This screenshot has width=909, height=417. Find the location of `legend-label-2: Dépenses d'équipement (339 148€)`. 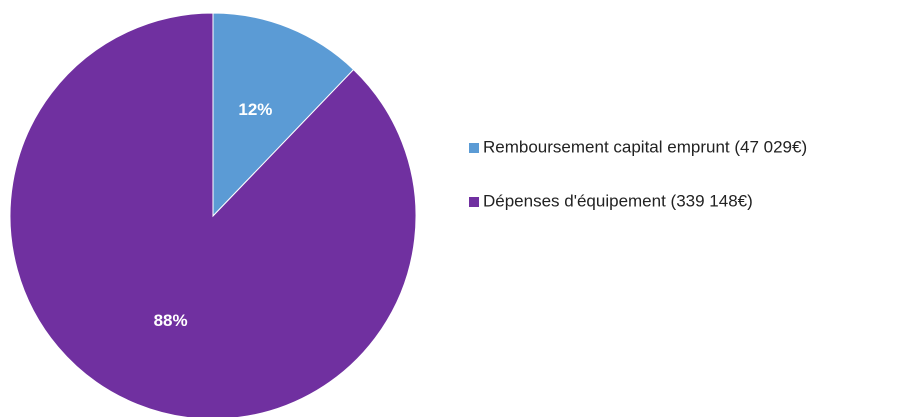

legend-label-2: Dépenses d'équipement (339 148€) is located at coordinates (618, 200).